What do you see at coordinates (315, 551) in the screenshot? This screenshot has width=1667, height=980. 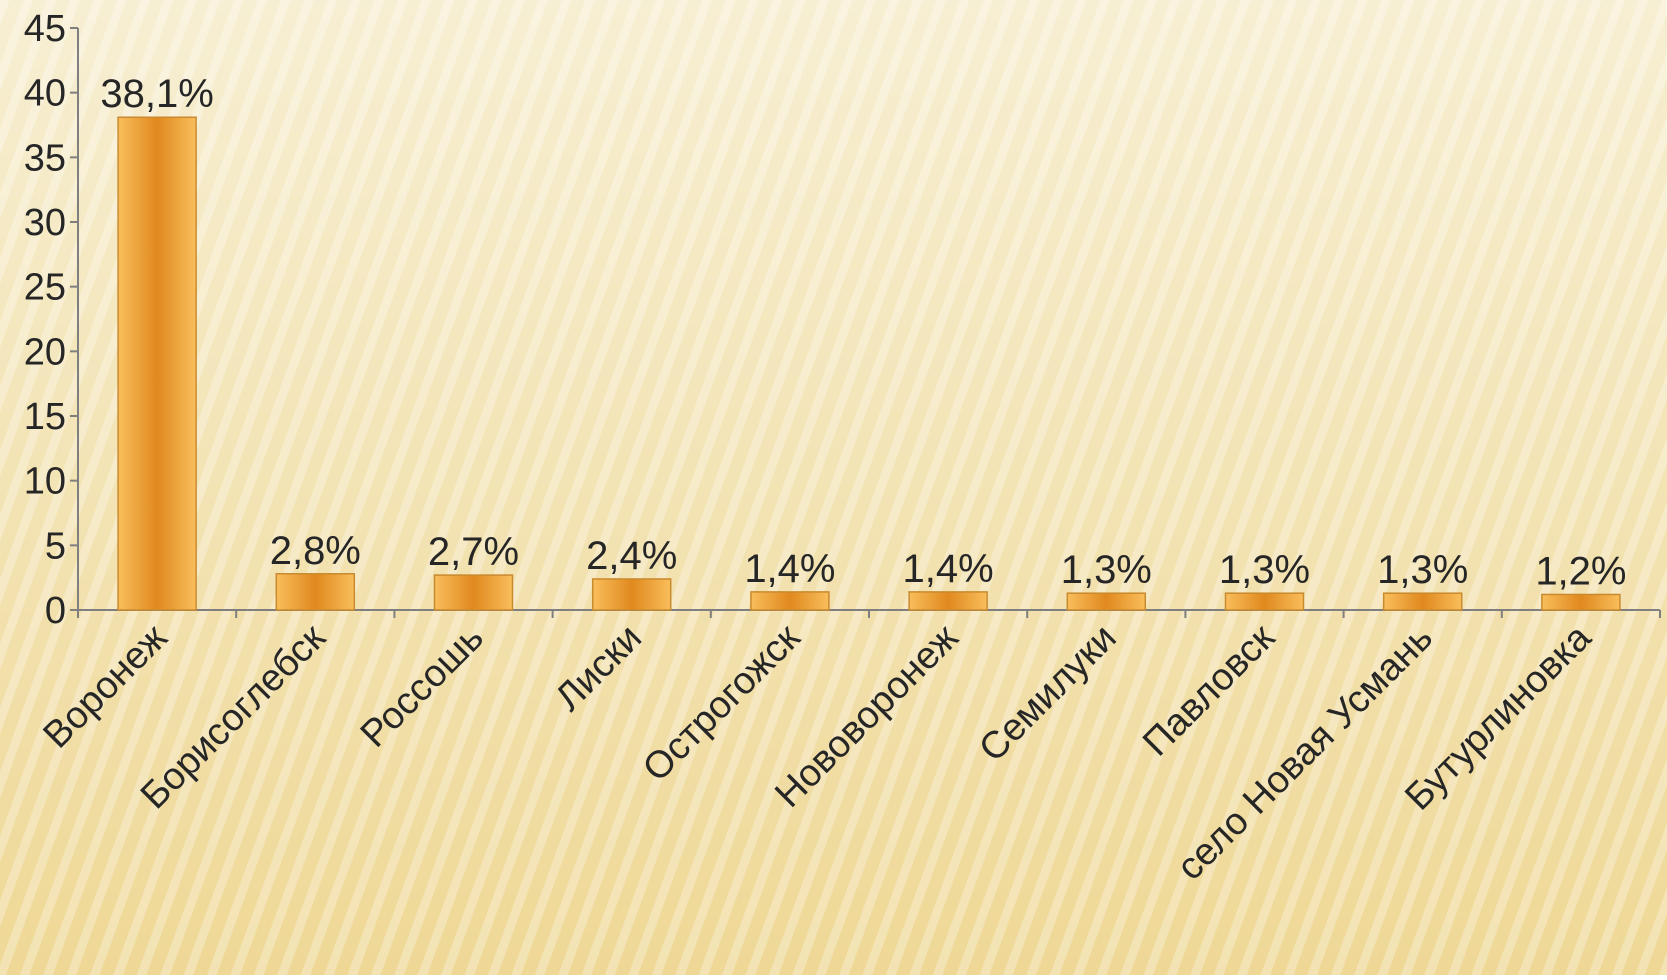 I see `data-label: 2,8%` at bounding box center [315, 551].